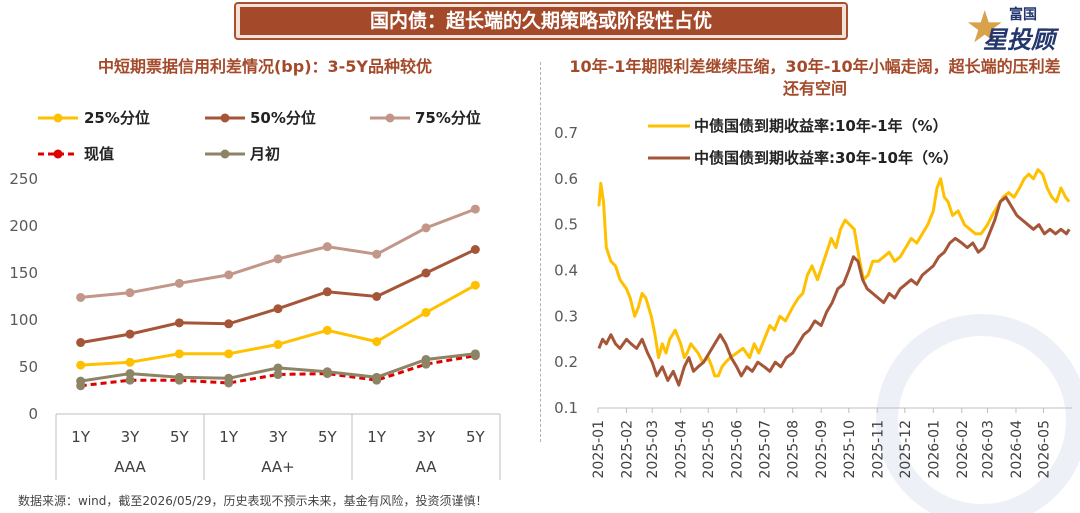 The height and width of the screenshot is (513, 1080). I want to click on legend-label-current: 现值, so click(99, 154).